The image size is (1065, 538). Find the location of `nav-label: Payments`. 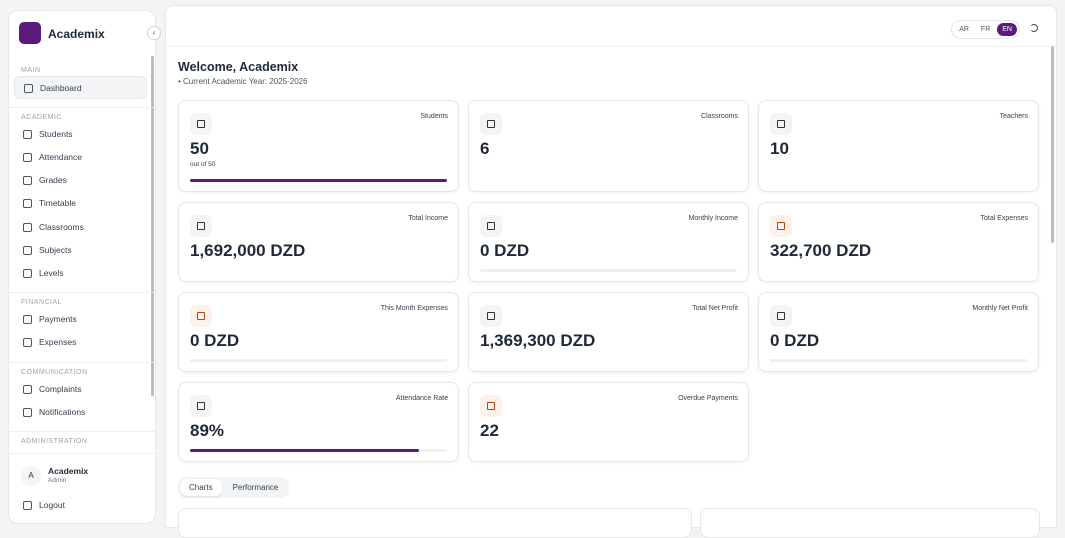

nav-label: Payments is located at coordinates (58, 318).